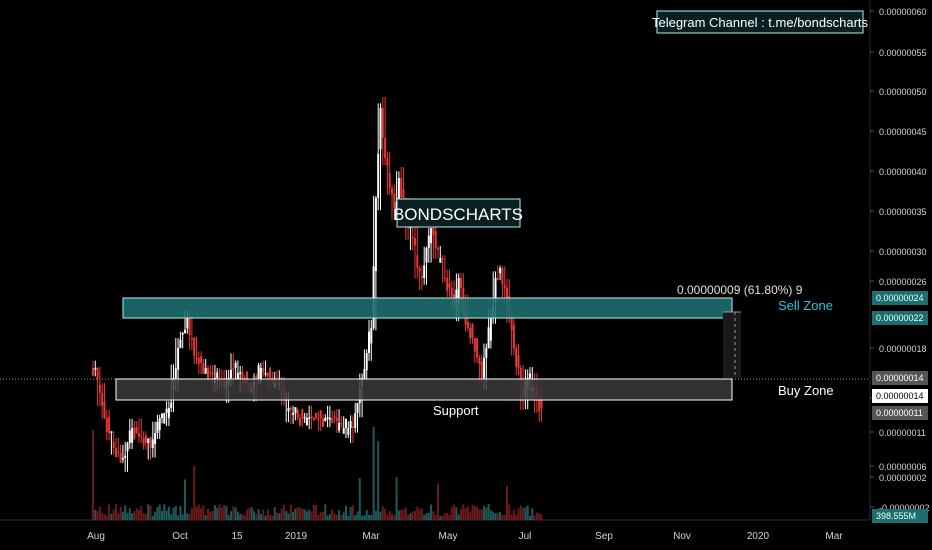 This screenshot has width=932, height=550. Describe the element at coordinates (458, 213) in the screenshot. I see `brand-badge` at that location.